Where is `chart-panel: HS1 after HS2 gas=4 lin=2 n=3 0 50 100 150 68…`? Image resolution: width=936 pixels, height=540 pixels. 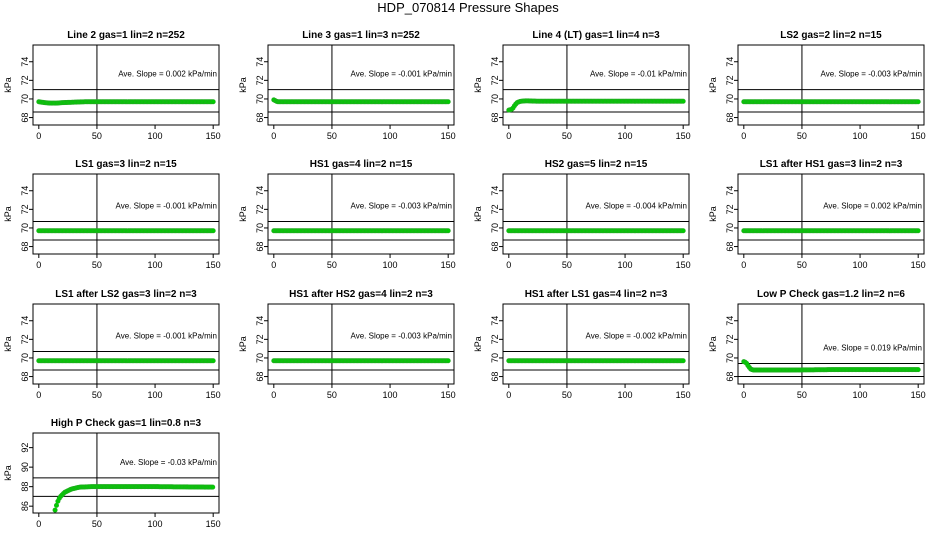 chart-panel: HS1 after HS2 gas=4 lin=2 n=3 0 50 100 150 68… is located at coordinates (347, 344).